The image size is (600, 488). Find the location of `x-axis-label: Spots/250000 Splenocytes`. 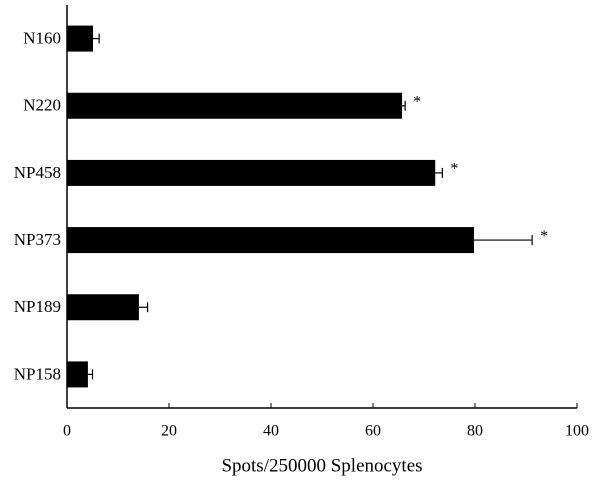

x-axis-label: Spots/250000 Splenocytes is located at coordinates (321, 465).